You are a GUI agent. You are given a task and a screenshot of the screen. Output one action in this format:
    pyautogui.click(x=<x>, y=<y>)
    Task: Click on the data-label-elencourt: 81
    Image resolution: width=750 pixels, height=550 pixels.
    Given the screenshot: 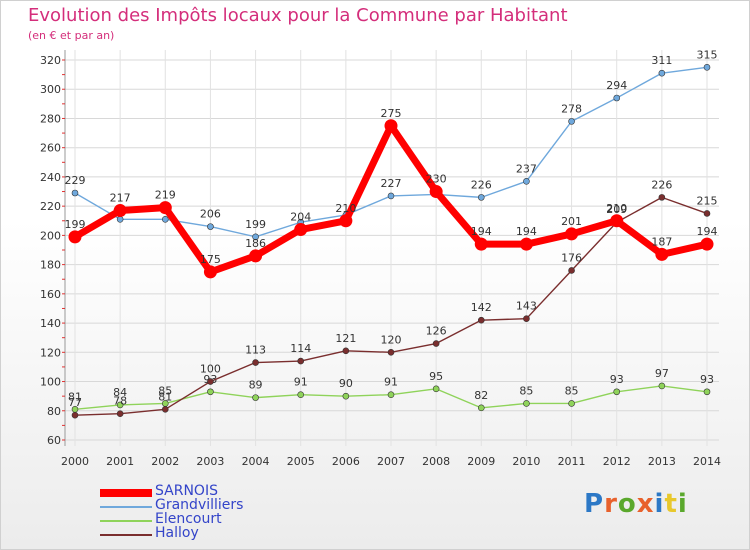 What is the action you would take?
    pyautogui.click(x=75, y=396)
    